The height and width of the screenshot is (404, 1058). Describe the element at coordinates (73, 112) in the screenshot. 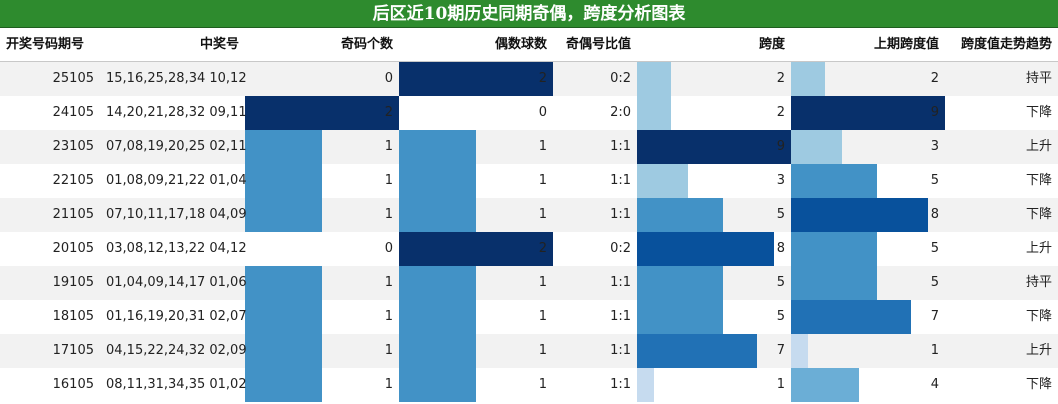

I see `period-cell: 24105` at that location.